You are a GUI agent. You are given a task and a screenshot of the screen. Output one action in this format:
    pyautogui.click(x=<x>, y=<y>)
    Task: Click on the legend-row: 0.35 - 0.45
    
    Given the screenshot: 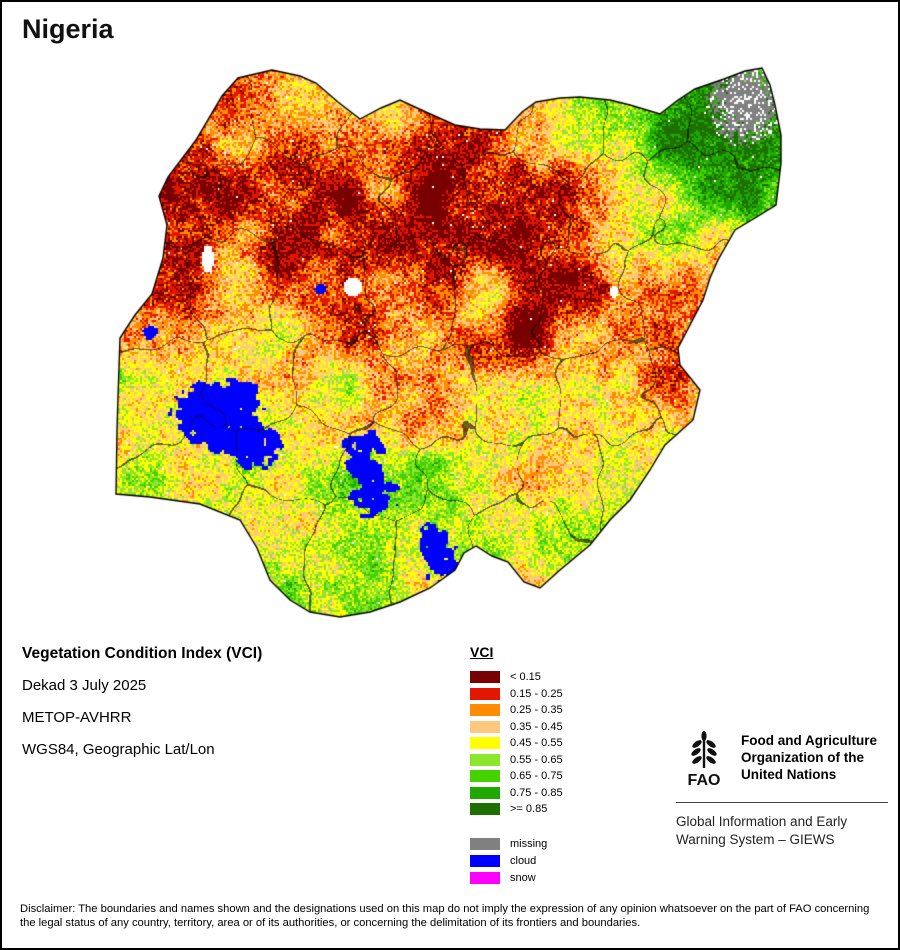 What is the action you would take?
    pyautogui.click(x=516, y=727)
    